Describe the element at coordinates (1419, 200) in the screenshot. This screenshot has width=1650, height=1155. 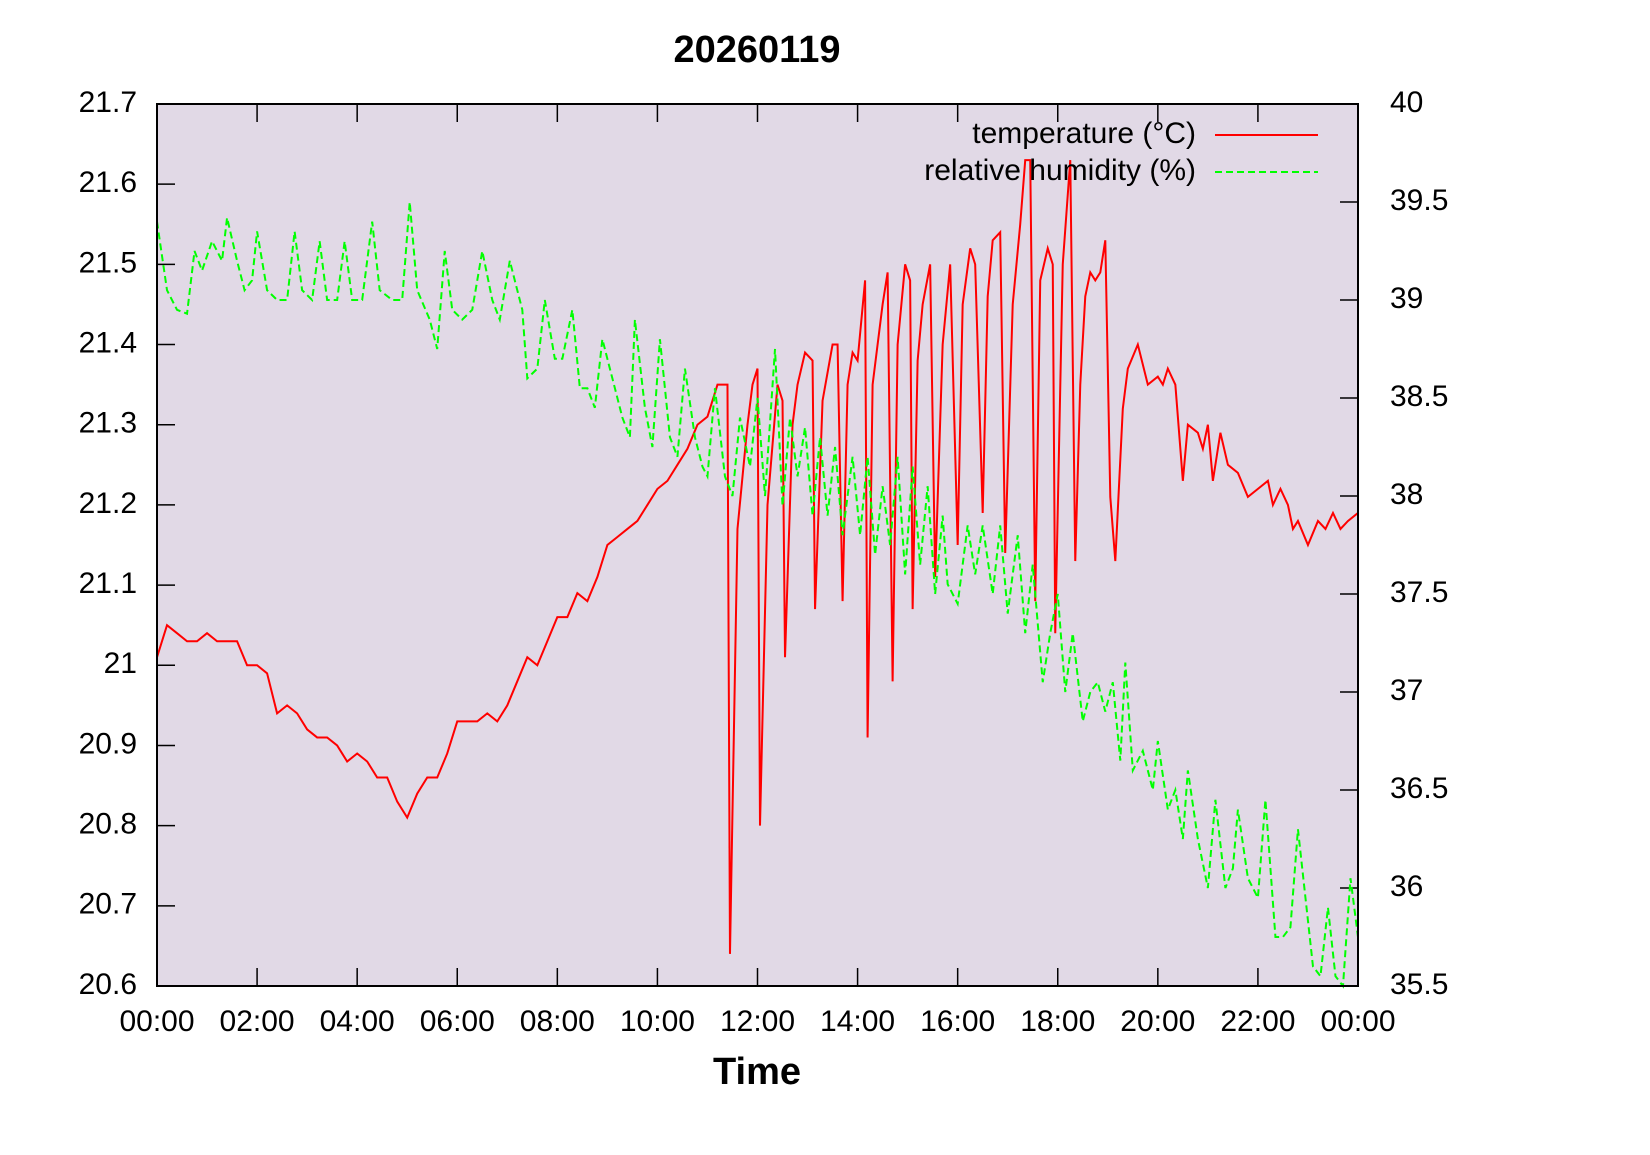
I see `y2-tick-label: 39.5` at that location.